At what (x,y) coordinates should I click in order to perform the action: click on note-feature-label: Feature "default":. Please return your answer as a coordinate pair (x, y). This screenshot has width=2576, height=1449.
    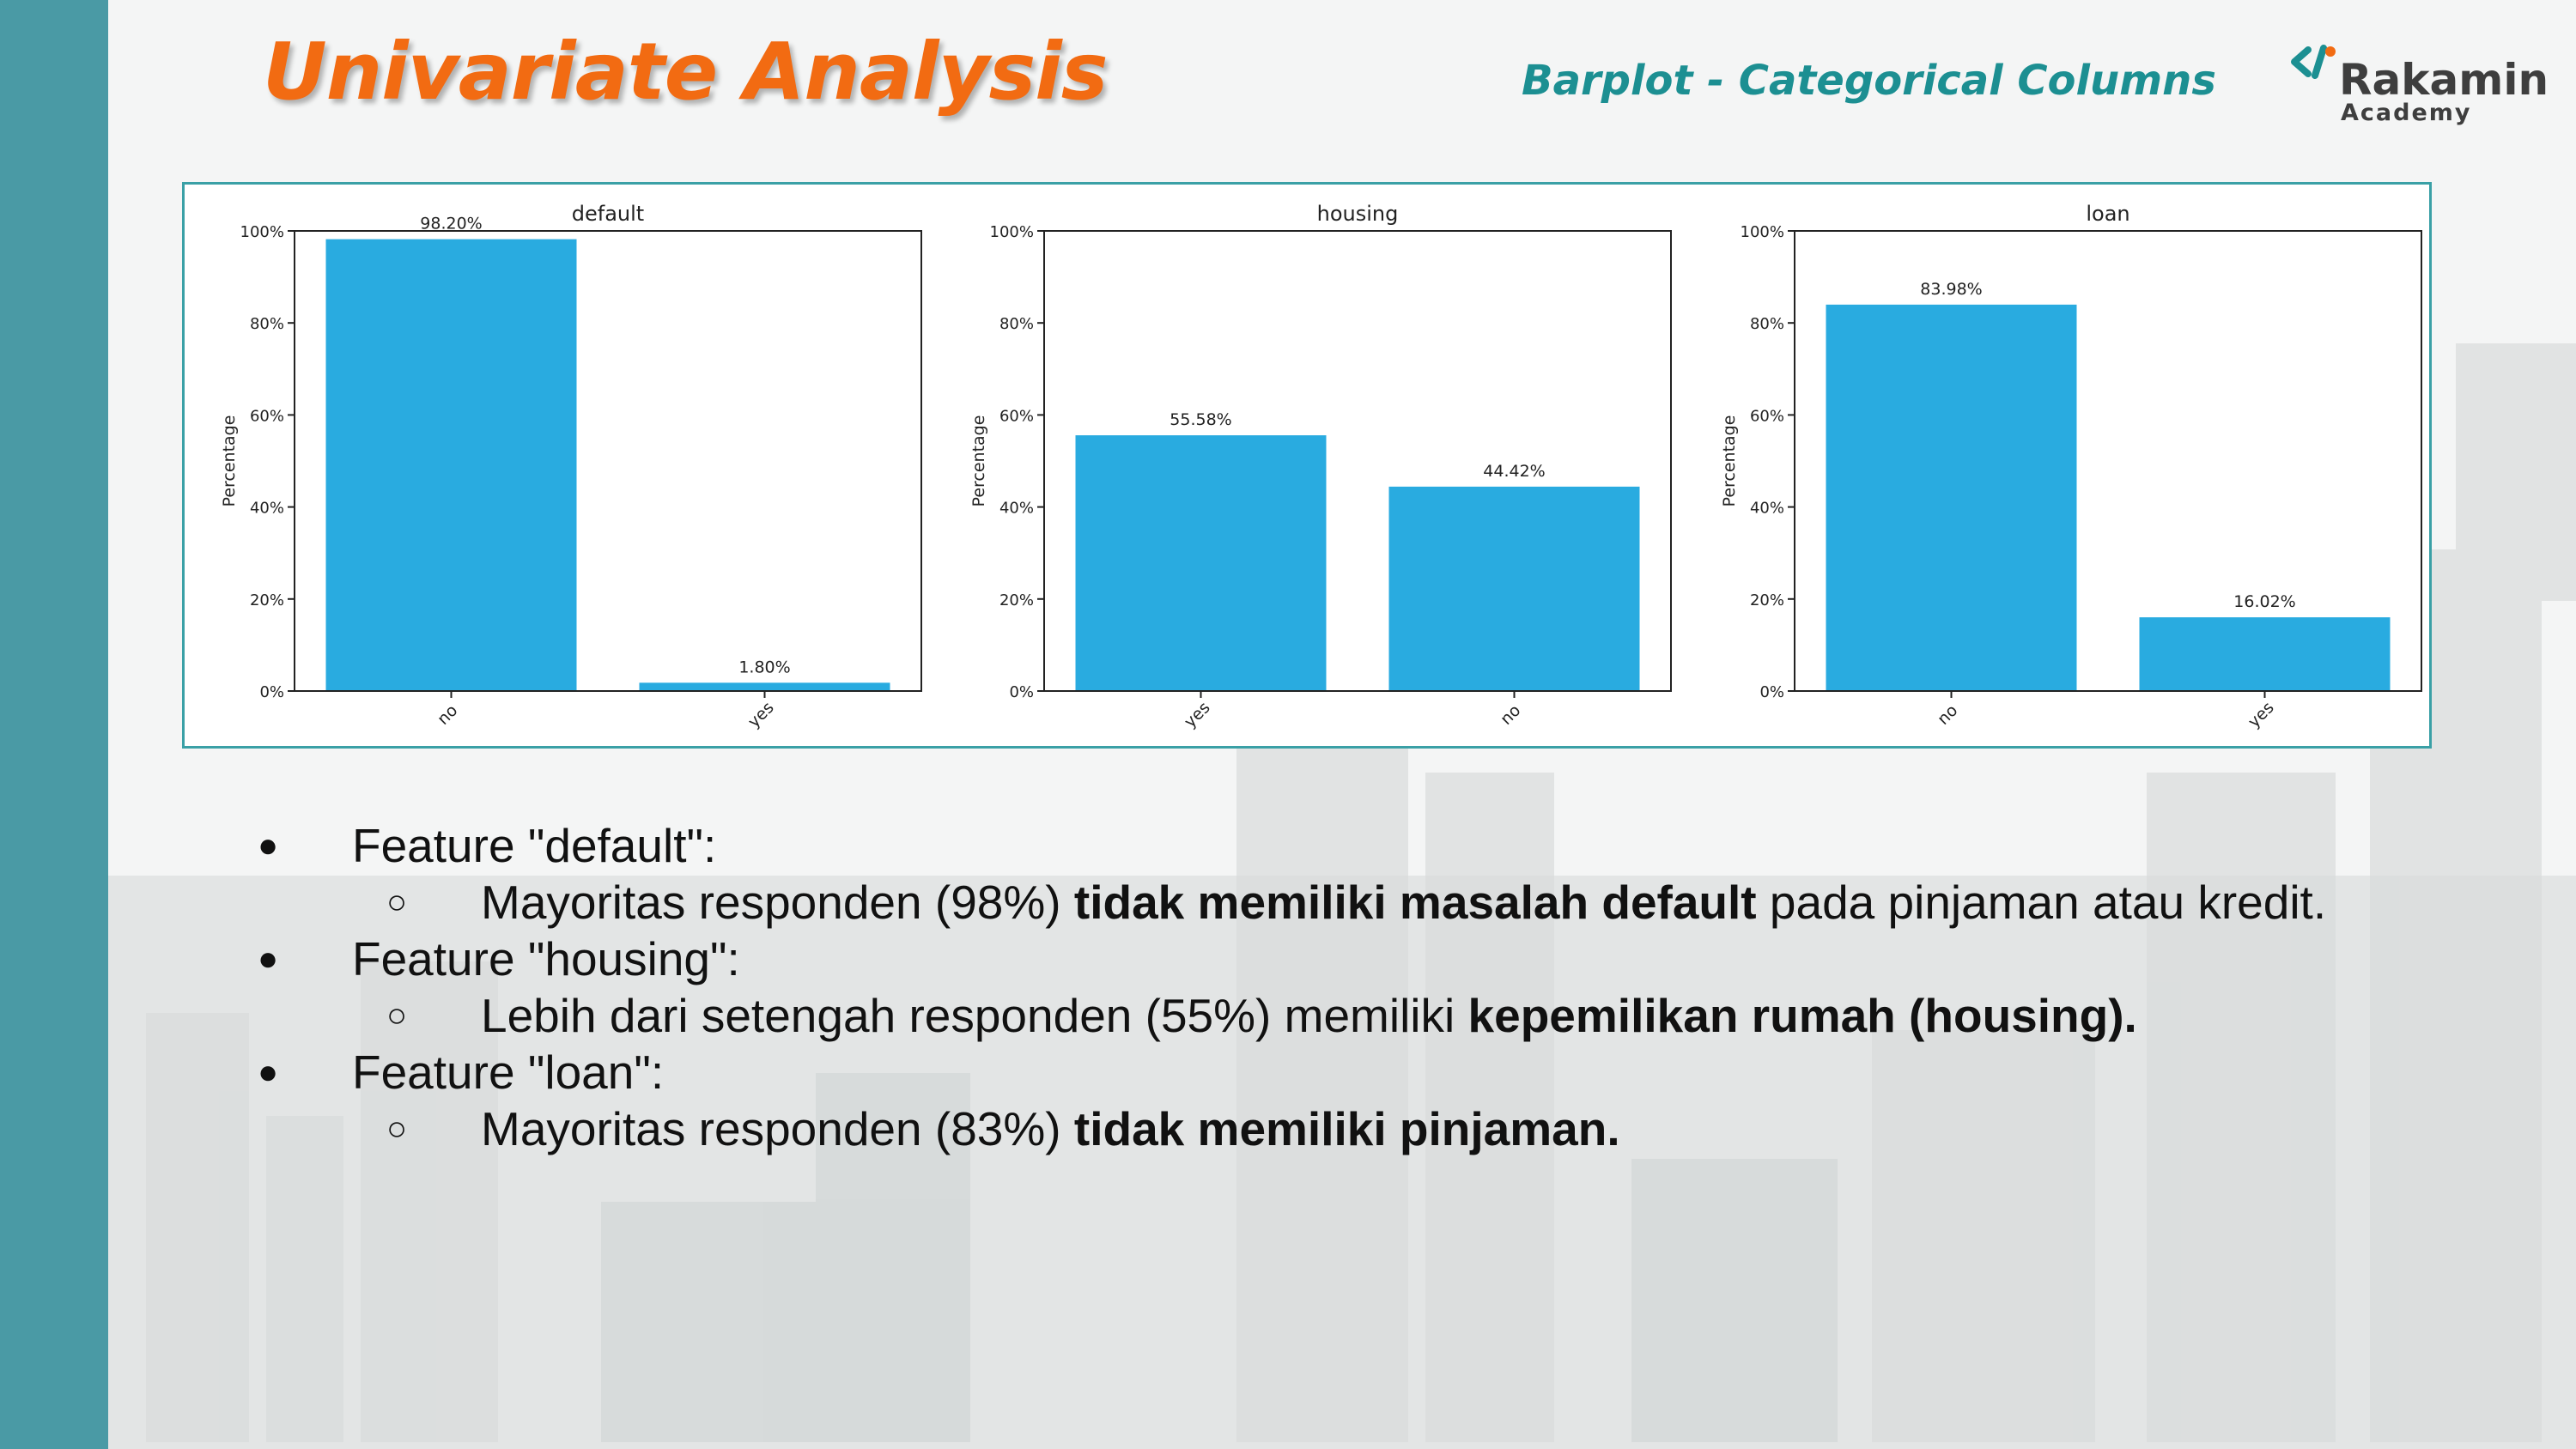
    Looking at the image, I should click on (534, 845).